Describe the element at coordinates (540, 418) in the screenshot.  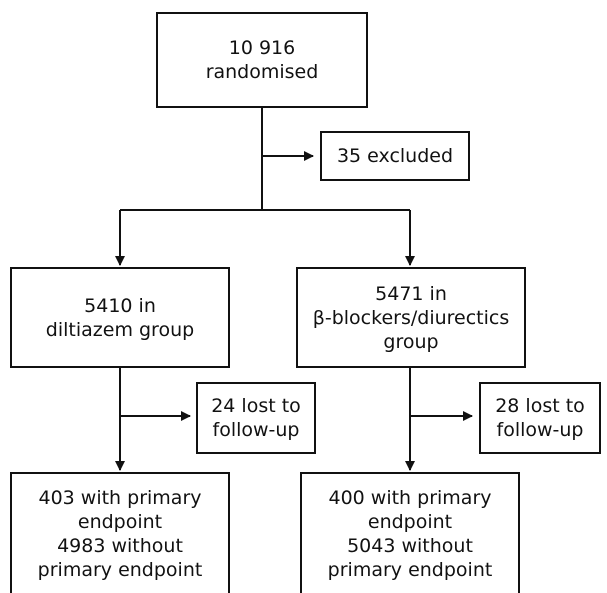
I see `lost-to-followup-right-box: 28 lost to follow-up` at that location.